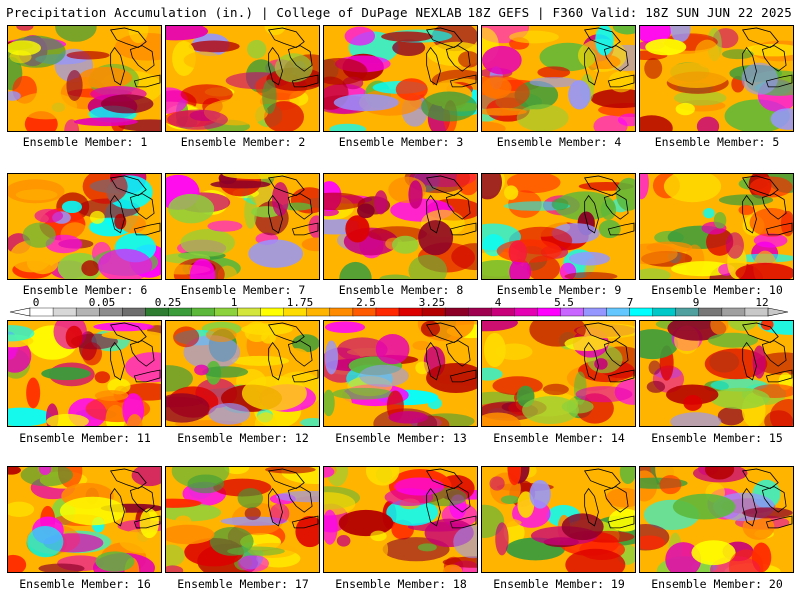  I want to click on ensemble-member-label: Ensemble Member: 1, so click(85, 142).